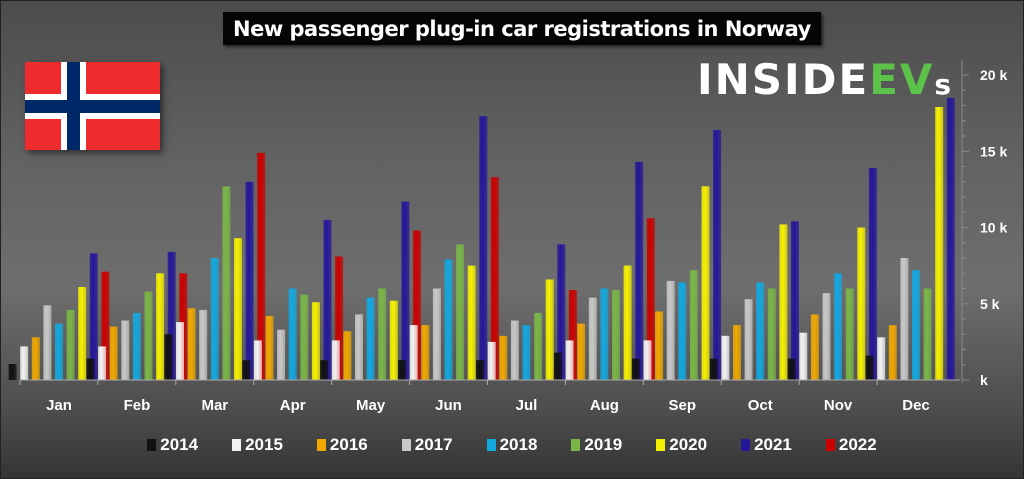  Describe the element at coordinates (427, 445) in the screenshot. I see `legend-item-2017: 2017` at that location.